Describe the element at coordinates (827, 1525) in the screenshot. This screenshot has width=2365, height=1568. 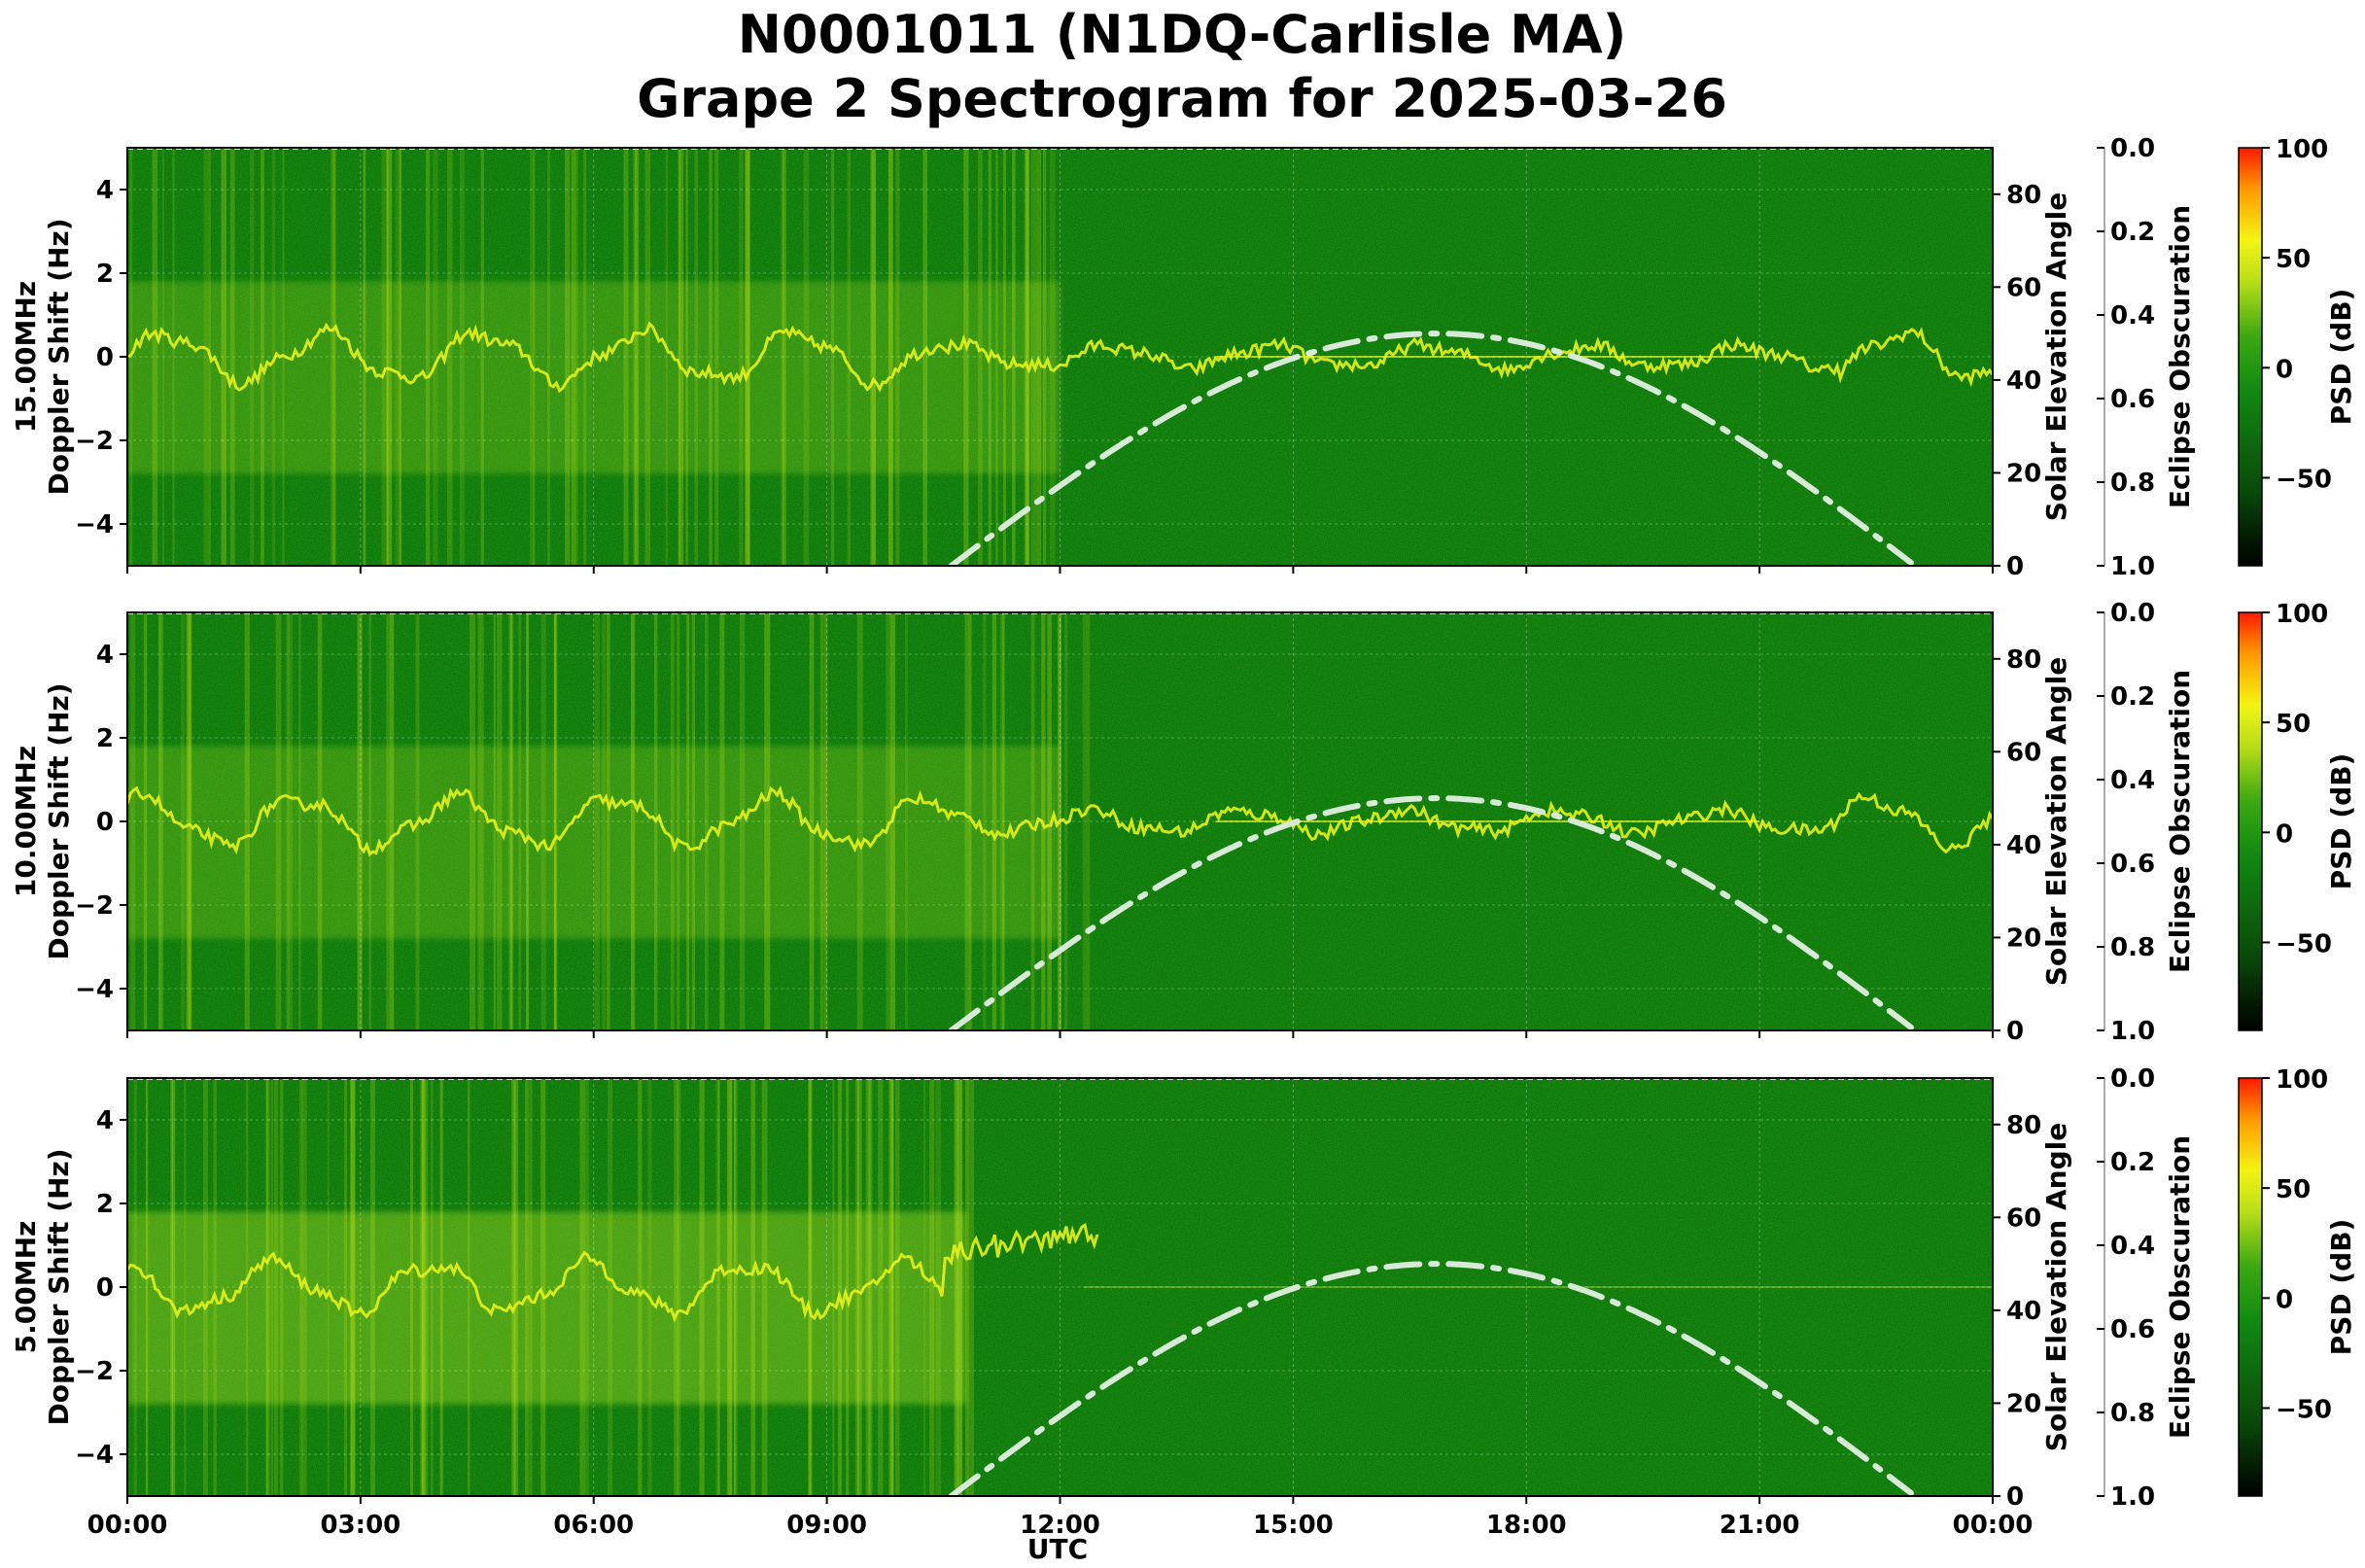
I see `x-tick-label: 09:00` at that location.